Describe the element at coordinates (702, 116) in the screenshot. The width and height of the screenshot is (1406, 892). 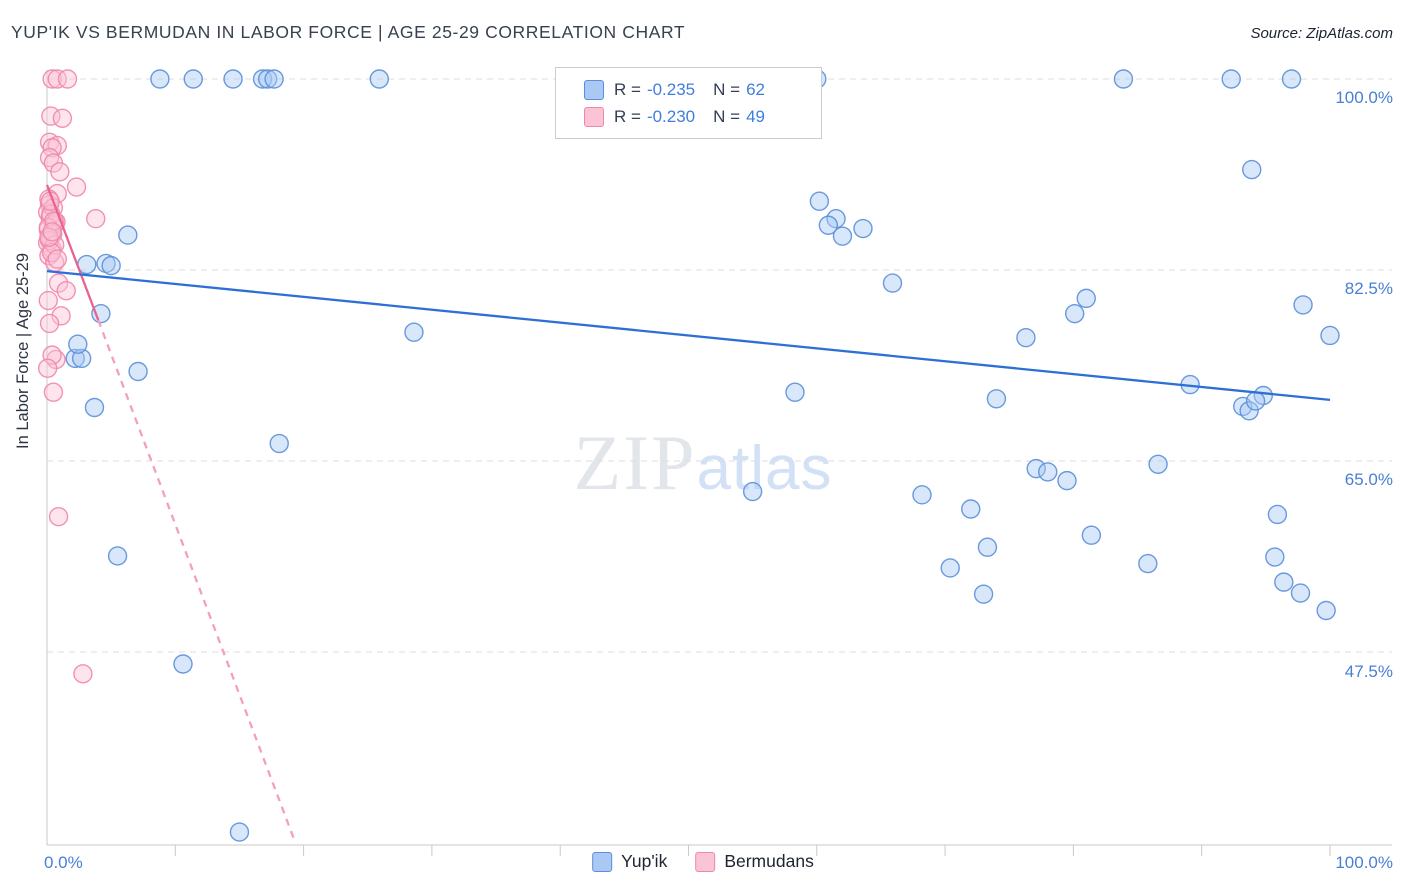
I see `legend-row-bermudans: R = -0.230 N = 49` at that location.